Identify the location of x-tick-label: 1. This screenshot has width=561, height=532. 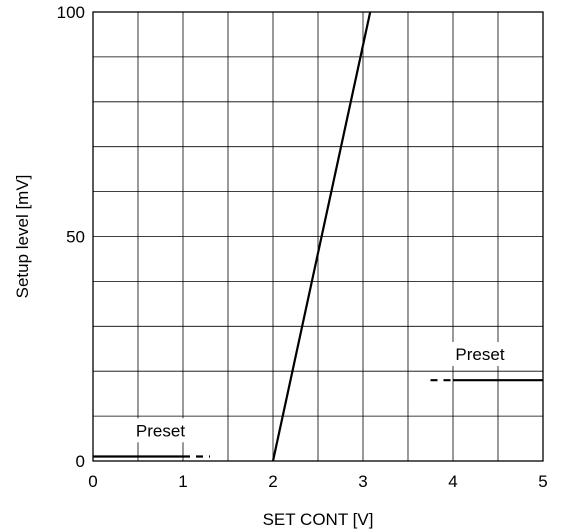
(182, 481).